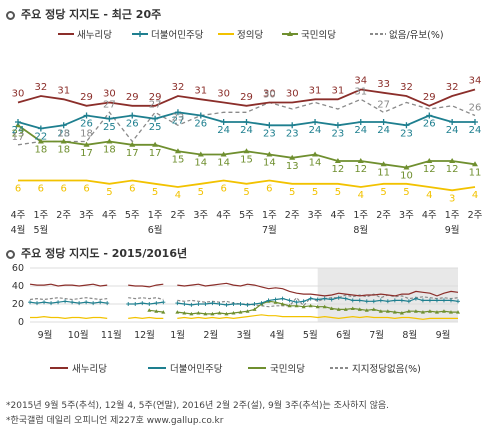 The width and height of the screenshot is (490, 431). Describe the element at coordinates (140, 34) in the screenshot. I see `legend-marker-plus-icon` at that location.